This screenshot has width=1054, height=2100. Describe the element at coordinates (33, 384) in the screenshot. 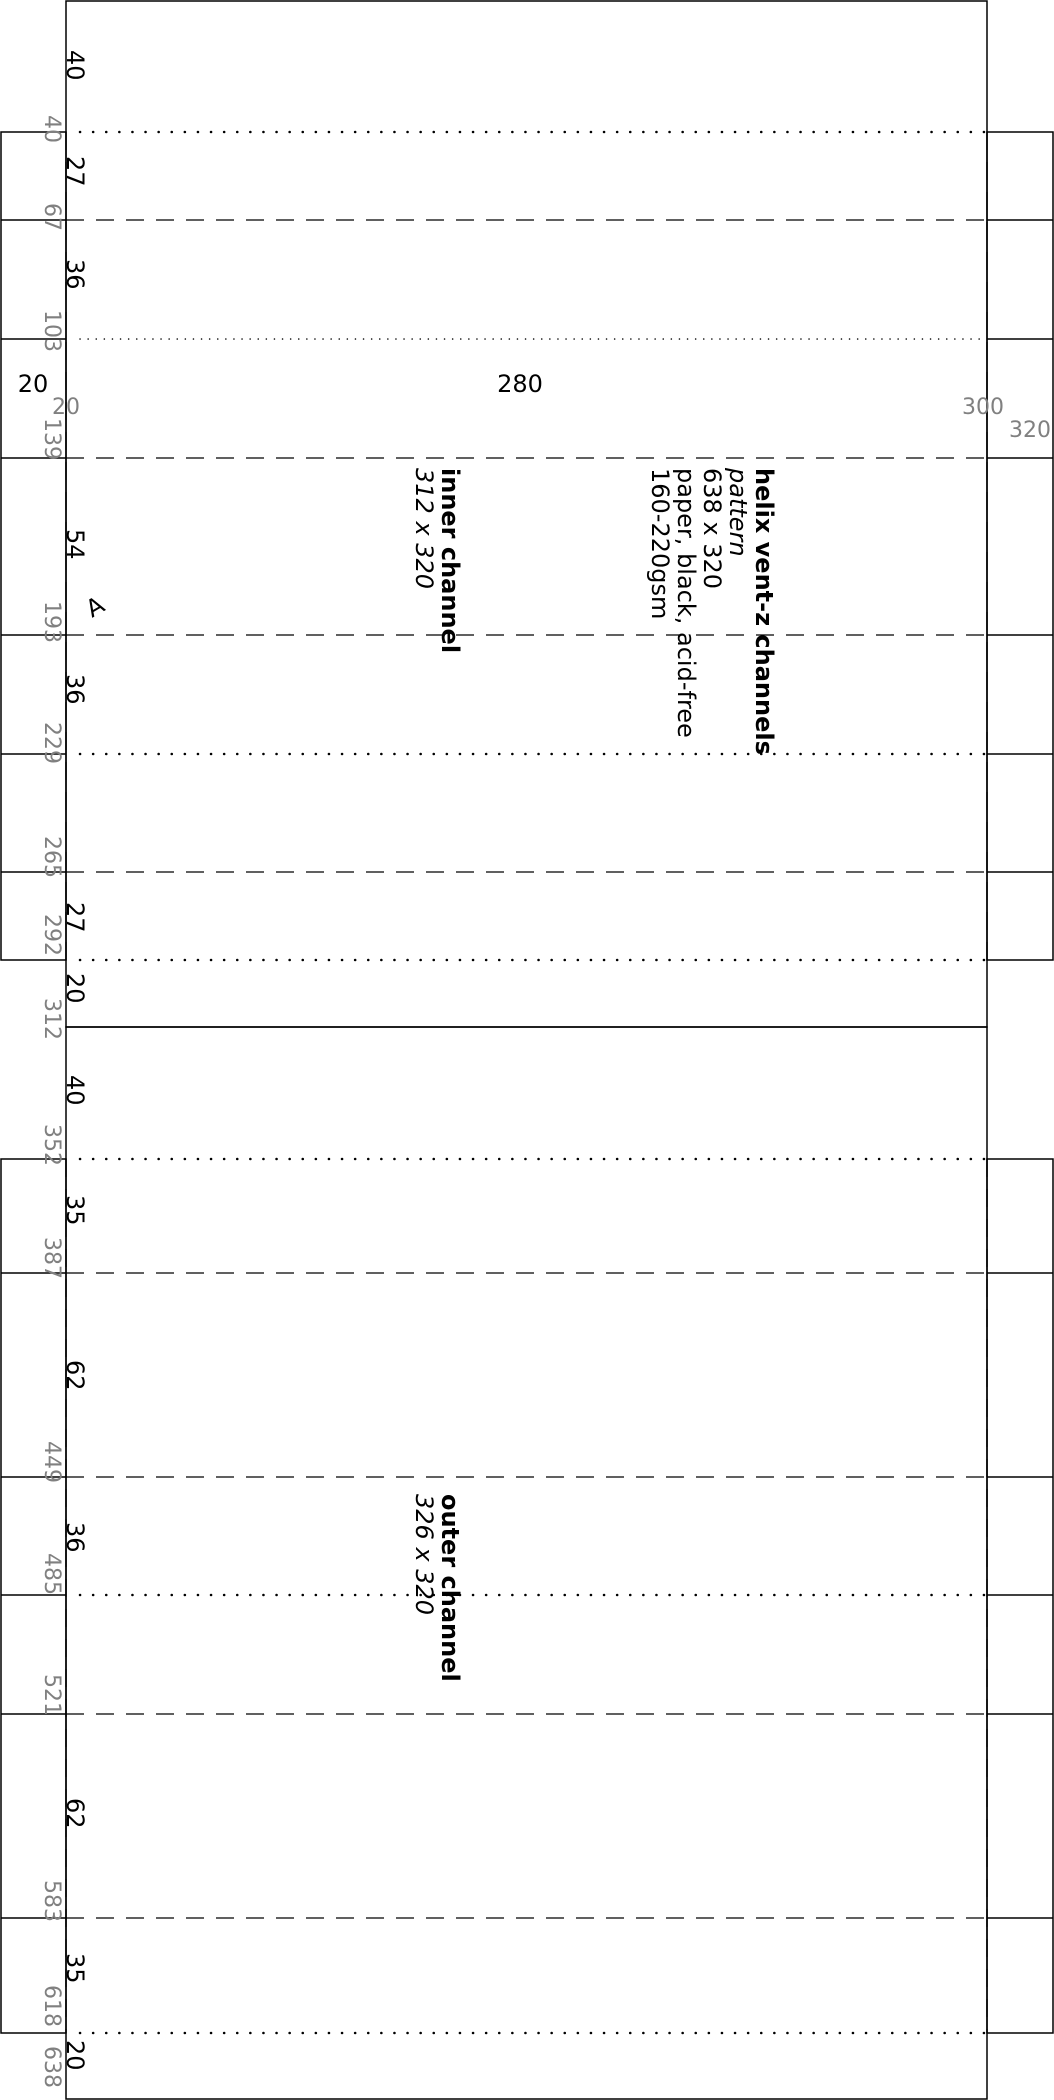

I see `left-tab-width: 20` at that location.